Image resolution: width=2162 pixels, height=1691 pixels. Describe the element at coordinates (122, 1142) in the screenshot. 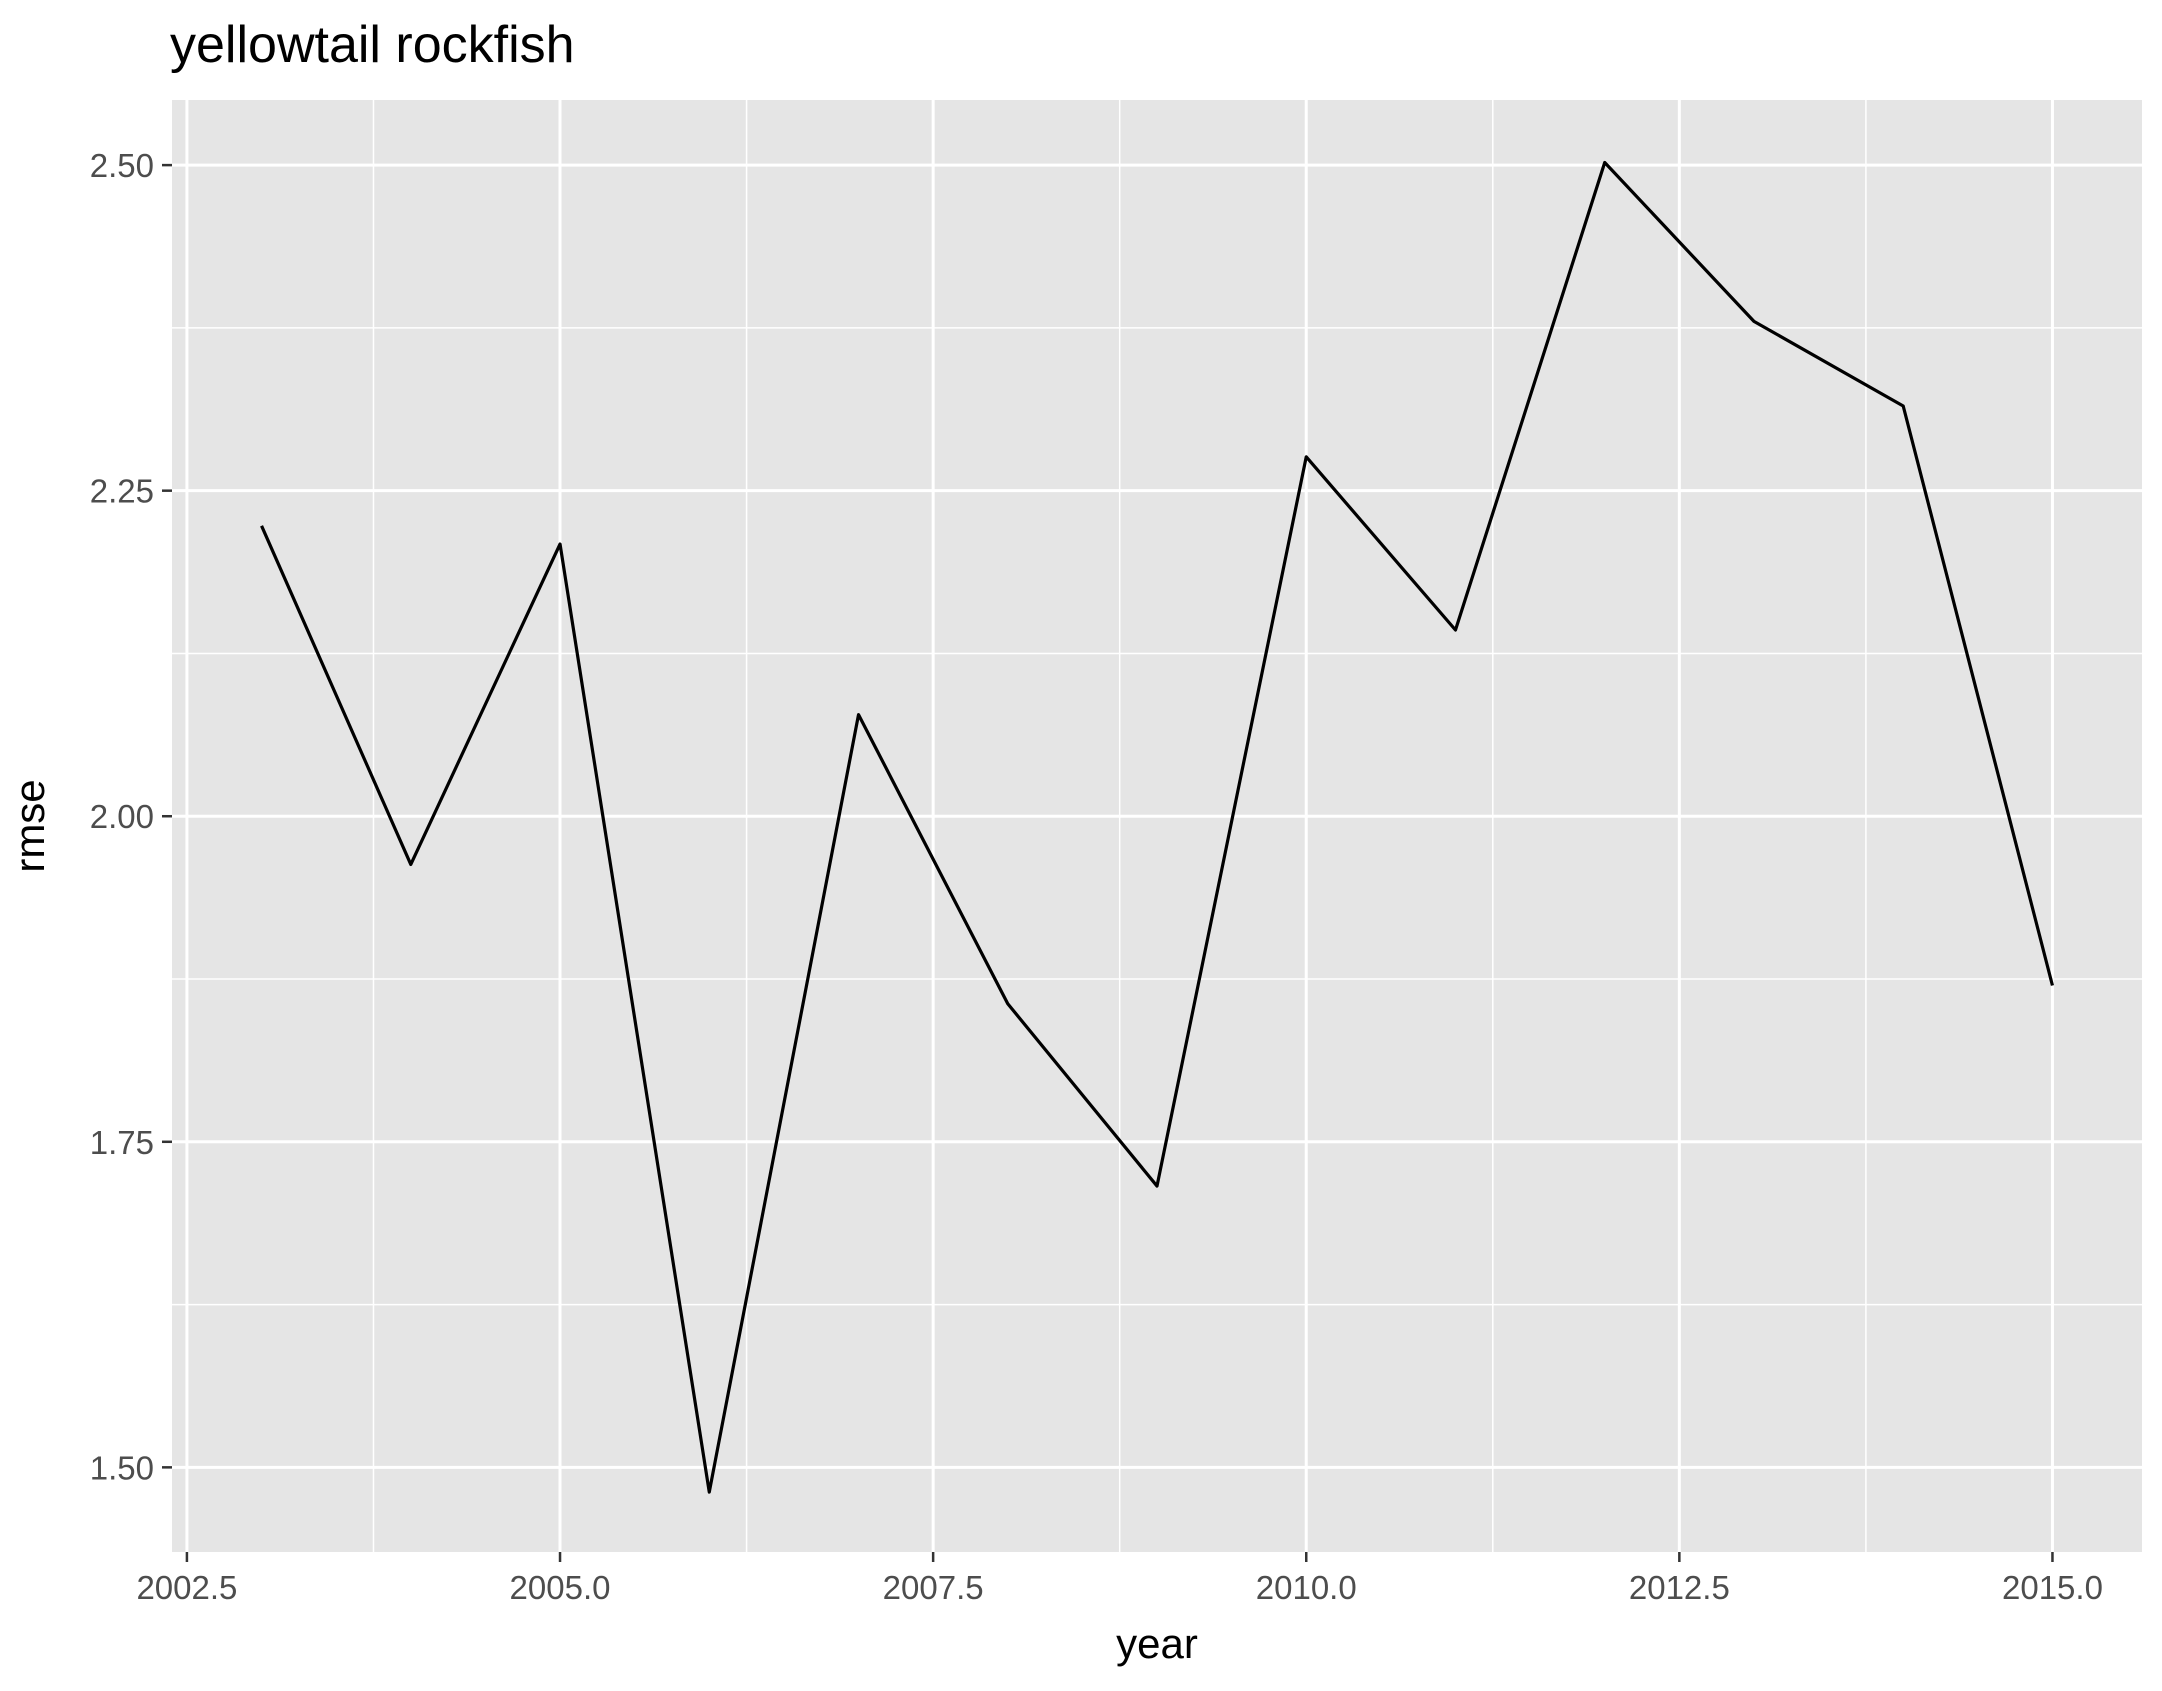

I see `y-tick-label: 1.75` at that location.